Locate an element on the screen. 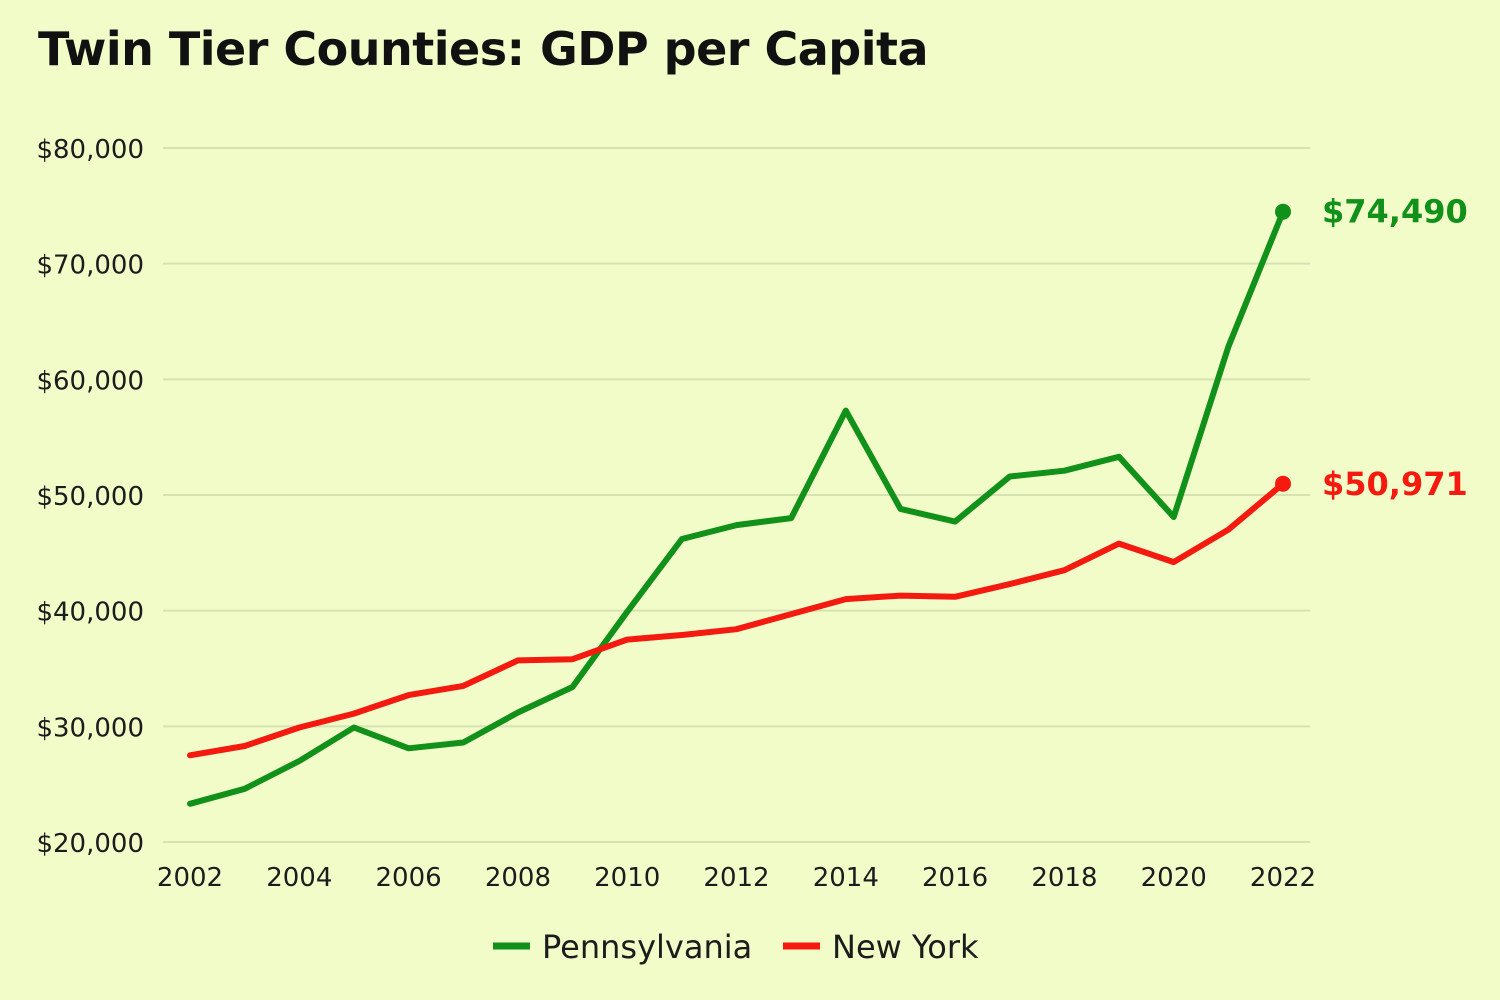  end-value-label: $50,971 is located at coordinates (1395, 484).